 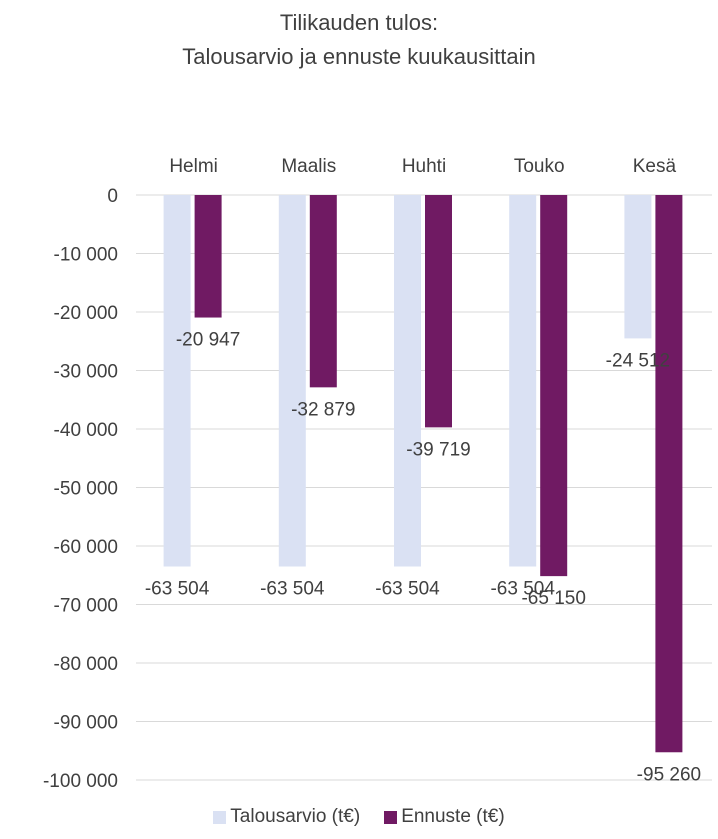 I want to click on legend-label-forecast: Ennuste (t€), so click(x=453, y=816).